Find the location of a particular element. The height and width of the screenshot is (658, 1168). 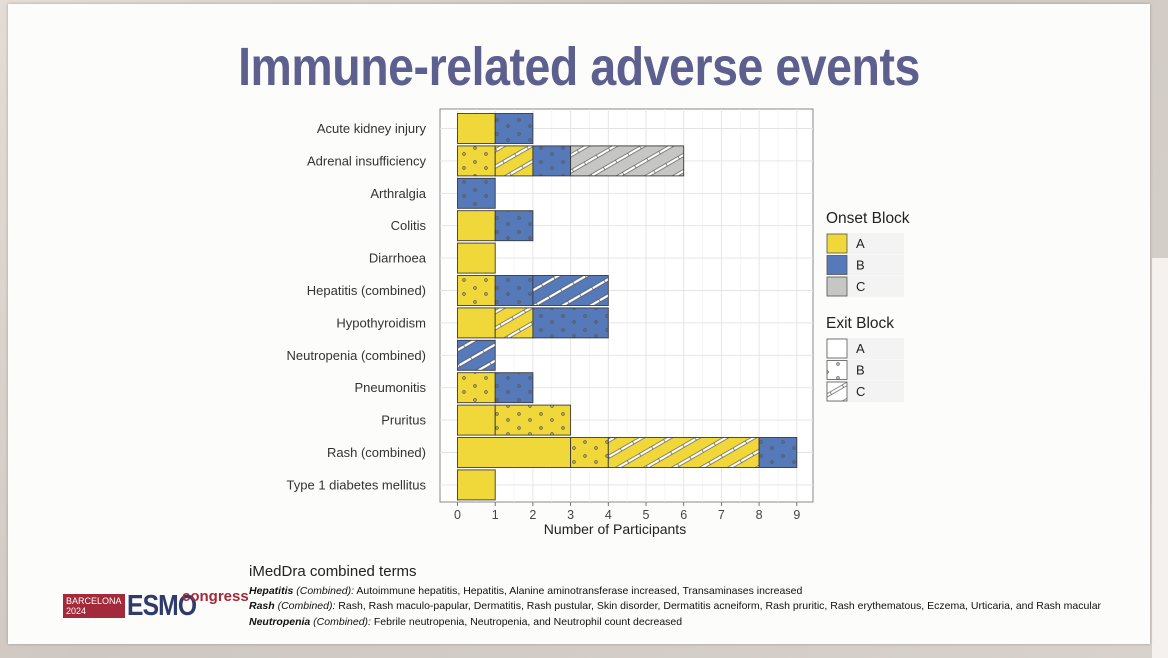

y-tick-label: Acute kidney injury is located at coordinates (372, 128).